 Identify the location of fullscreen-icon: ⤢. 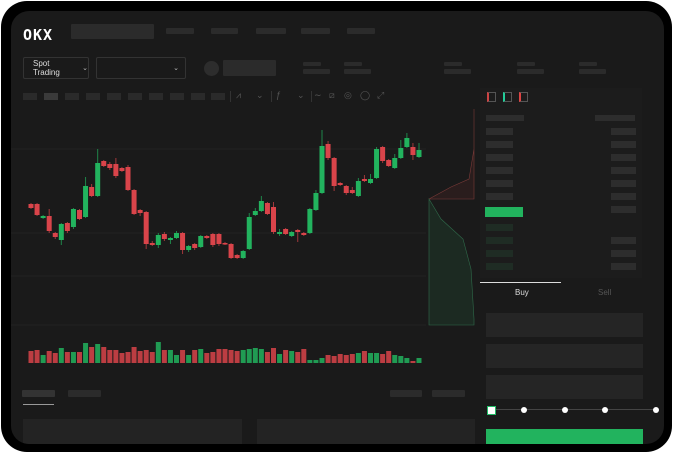
(381, 95).